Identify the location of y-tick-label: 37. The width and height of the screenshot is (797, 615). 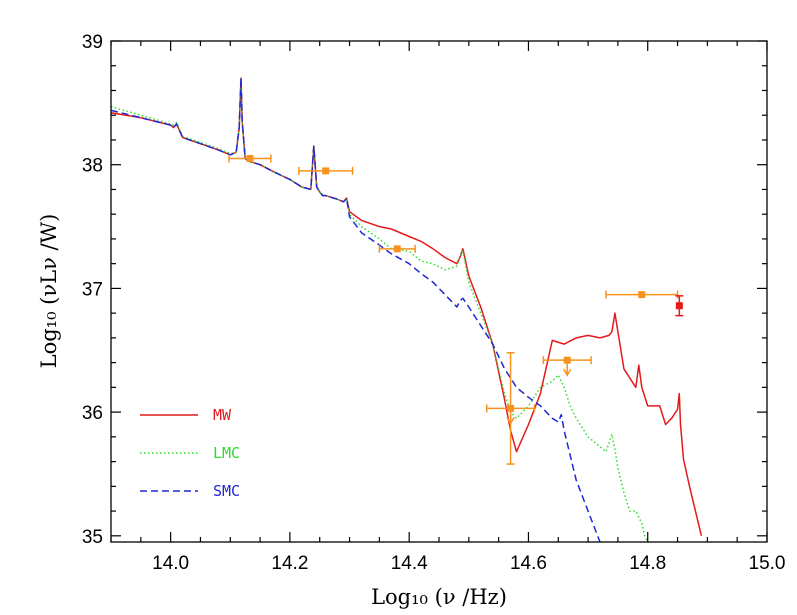
(92, 289).